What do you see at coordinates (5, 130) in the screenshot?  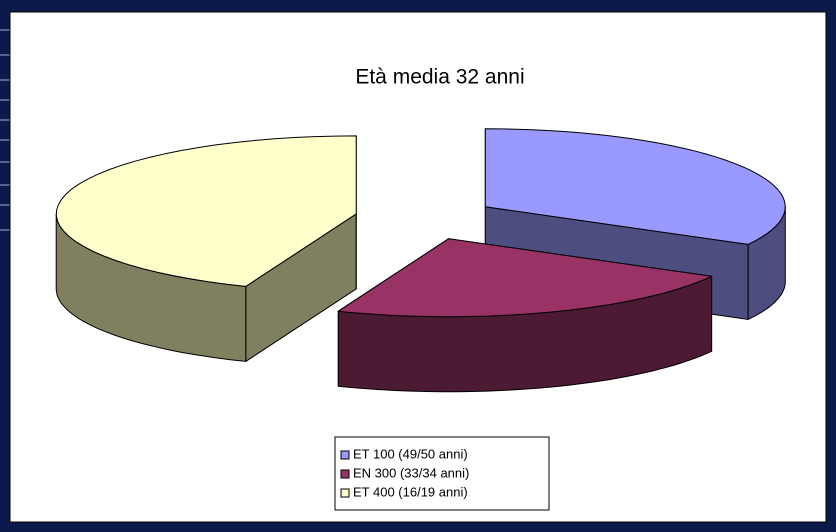 I see `table-edge` at bounding box center [5, 130].